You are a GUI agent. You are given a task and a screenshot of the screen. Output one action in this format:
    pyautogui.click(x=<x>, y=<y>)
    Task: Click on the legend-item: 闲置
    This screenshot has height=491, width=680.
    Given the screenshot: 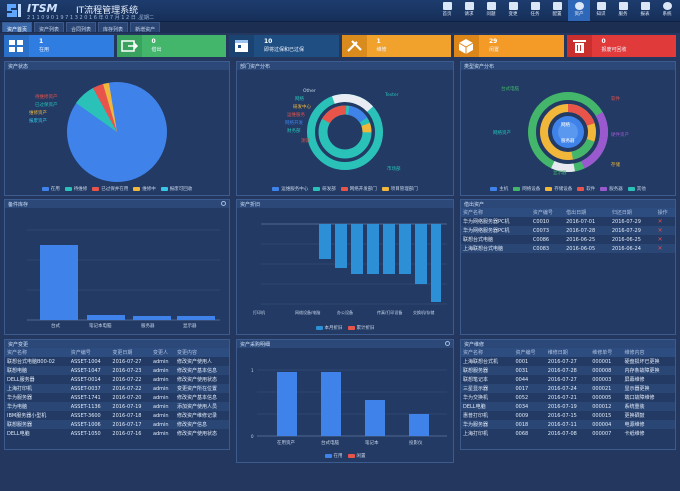 What is the action you would take?
    pyautogui.click(x=356, y=456)
    